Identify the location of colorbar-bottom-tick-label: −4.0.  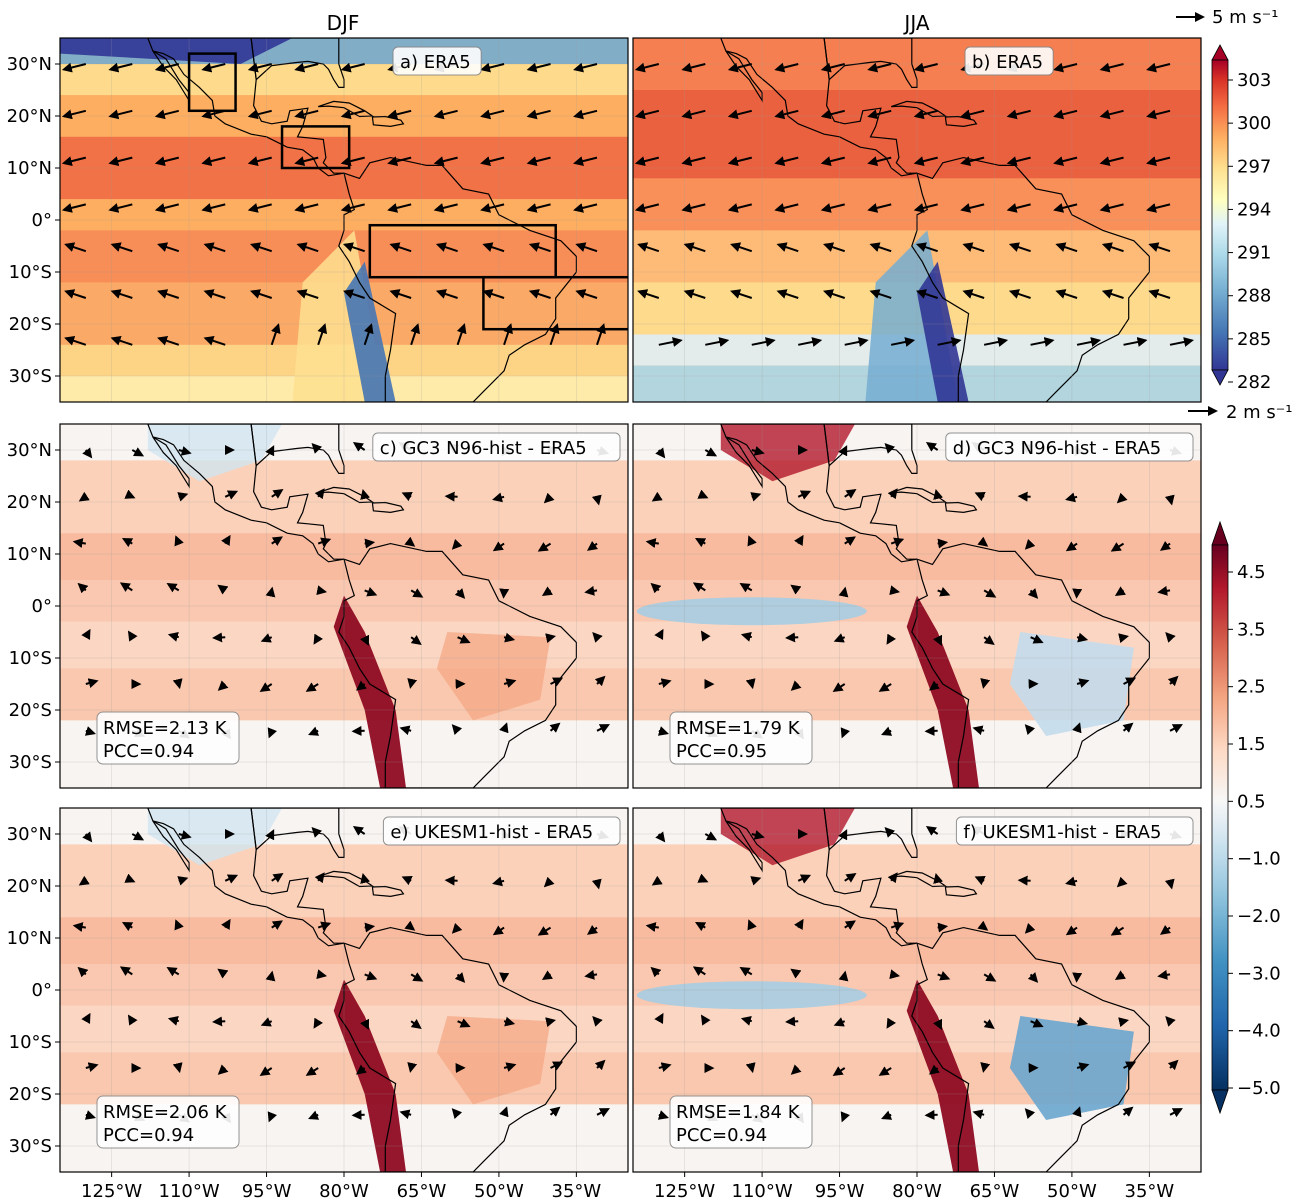
(1259, 1031).